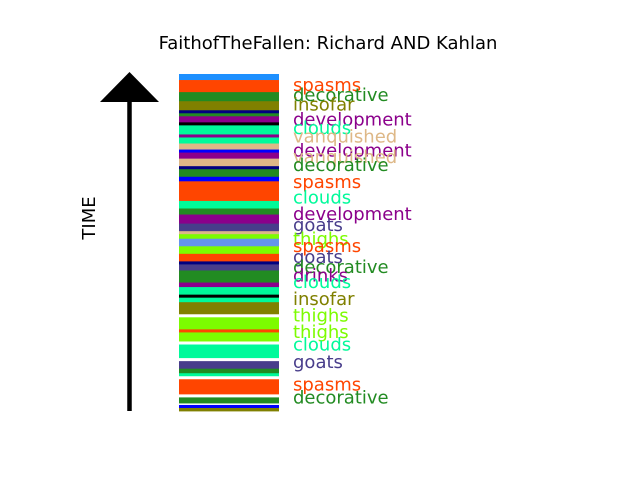  Describe the element at coordinates (129, 241) in the screenshot. I see `time-arrow` at that location.